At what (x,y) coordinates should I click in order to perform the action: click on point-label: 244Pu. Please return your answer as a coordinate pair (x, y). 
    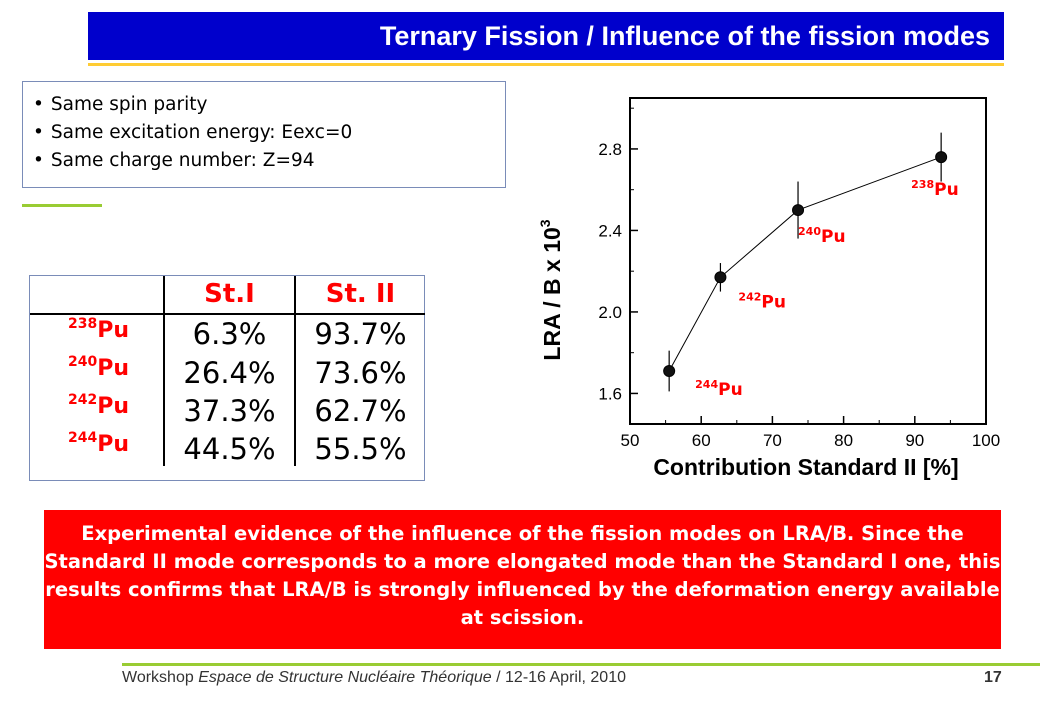
    Looking at the image, I should click on (719, 389).